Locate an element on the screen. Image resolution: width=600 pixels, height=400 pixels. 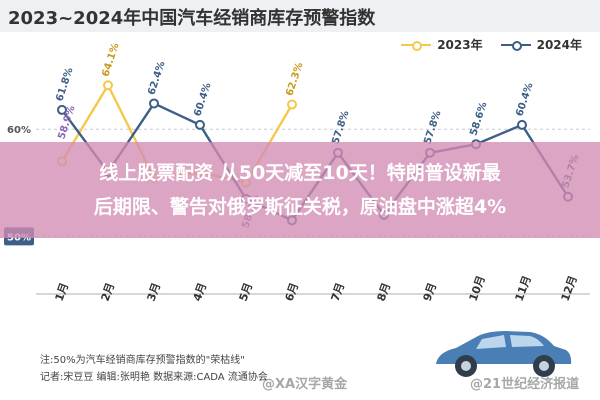
x-tick-11: 11月 is located at coordinates (523, 288).